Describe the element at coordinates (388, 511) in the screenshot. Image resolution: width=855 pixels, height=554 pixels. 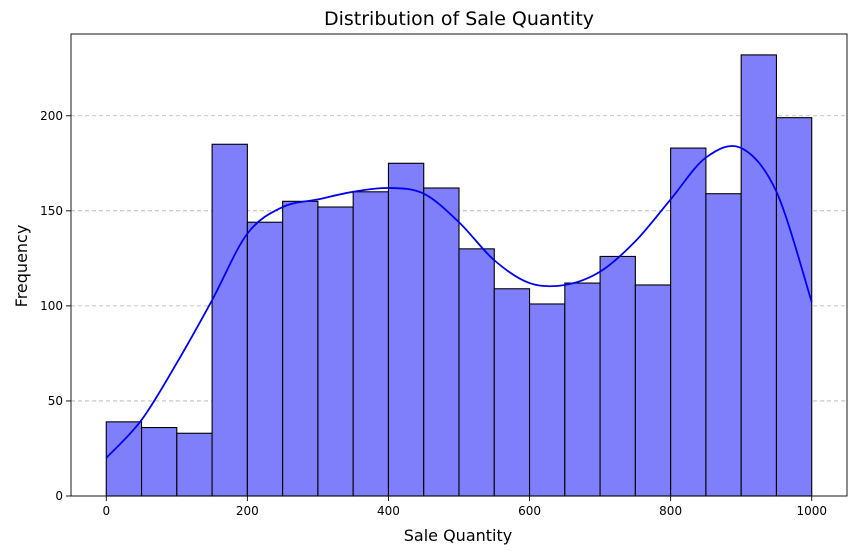
I see `x-tick-label: 400` at that location.